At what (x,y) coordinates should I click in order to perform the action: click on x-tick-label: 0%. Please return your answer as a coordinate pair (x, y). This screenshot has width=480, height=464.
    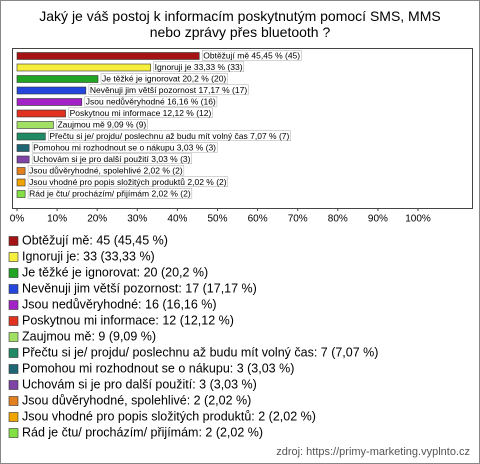
    Looking at the image, I should click on (17, 219).